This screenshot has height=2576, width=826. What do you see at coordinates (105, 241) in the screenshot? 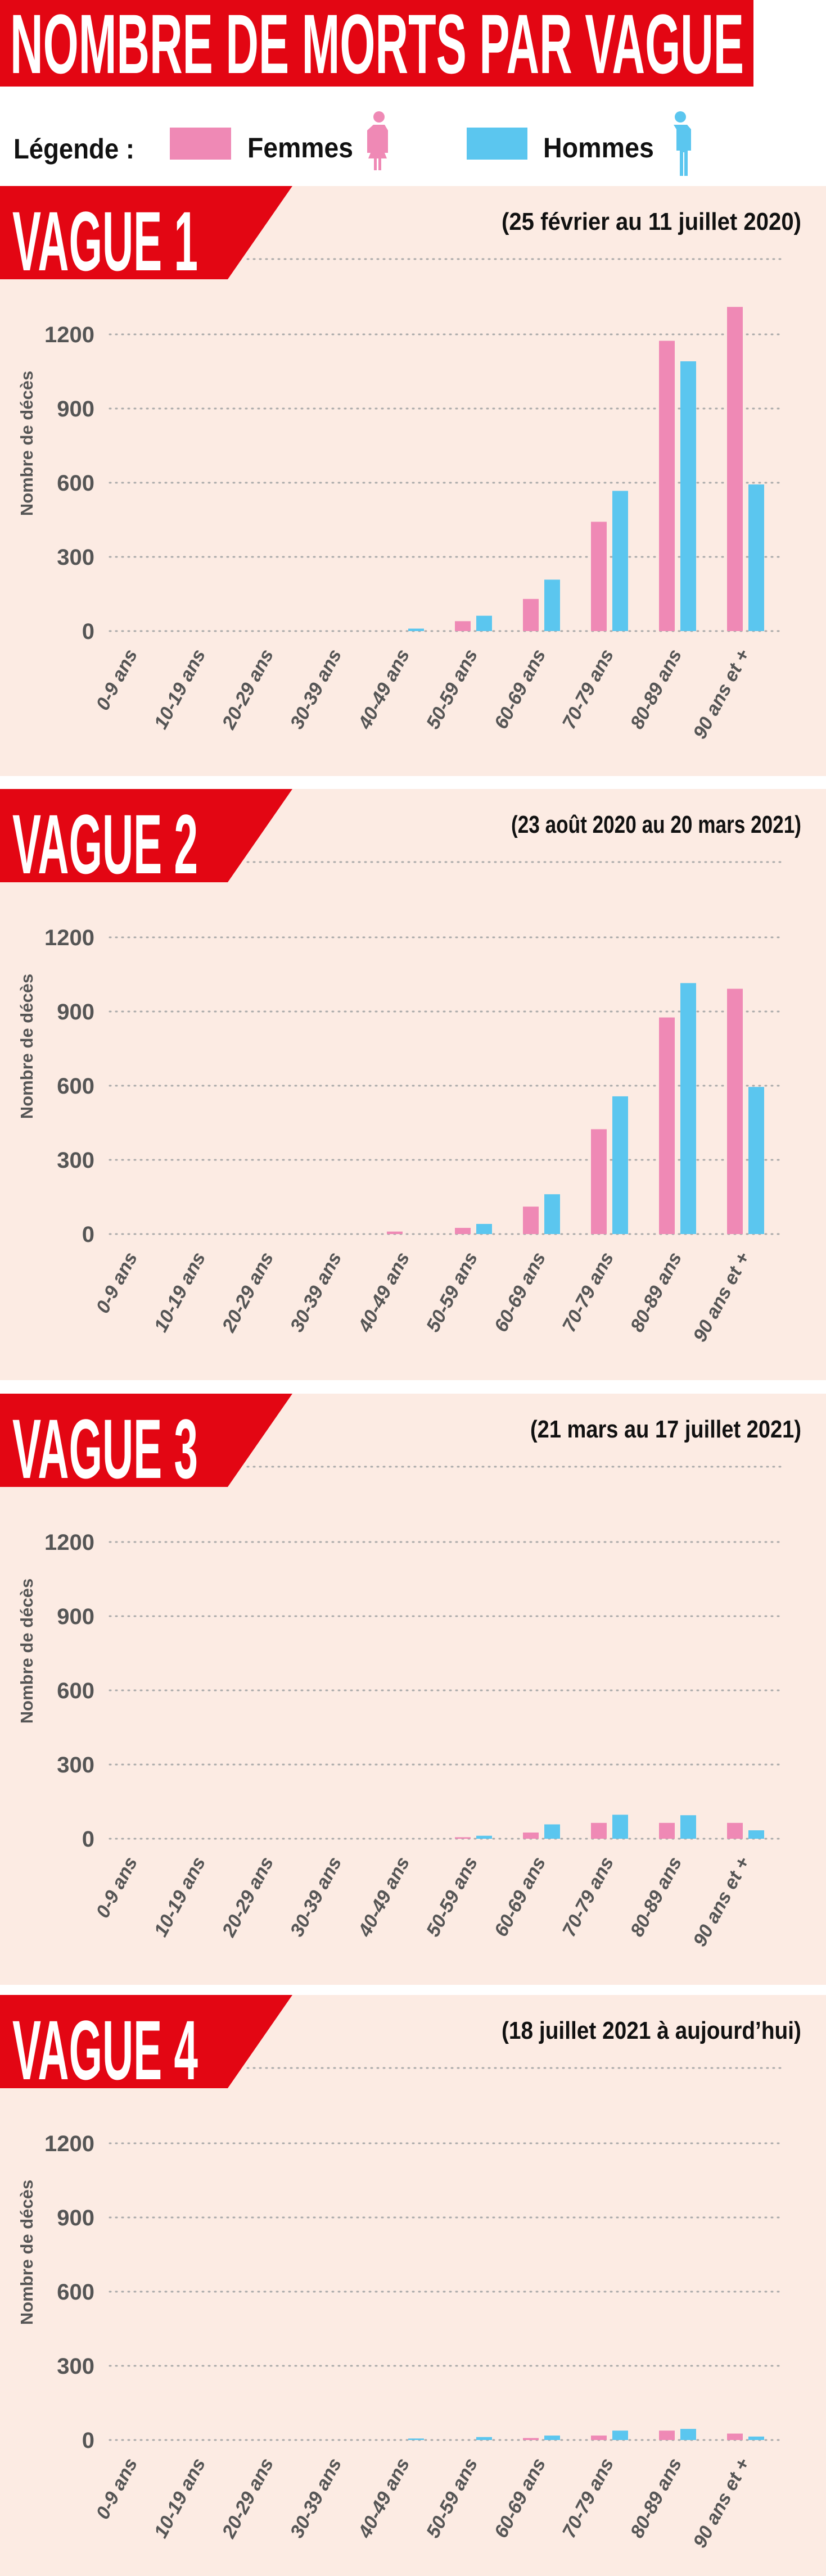
I see `wave-title: VAGUE 1` at bounding box center [105, 241].